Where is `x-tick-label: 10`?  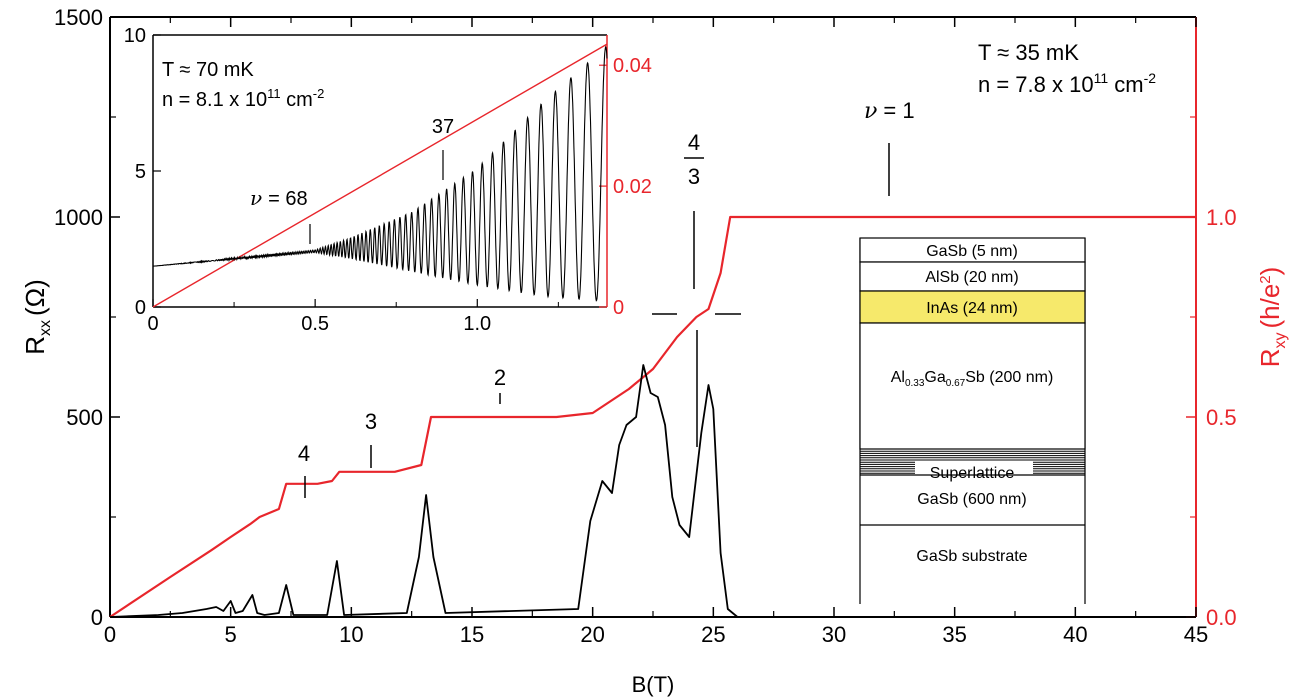 x-tick-label: 10 is located at coordinates (351, 634).